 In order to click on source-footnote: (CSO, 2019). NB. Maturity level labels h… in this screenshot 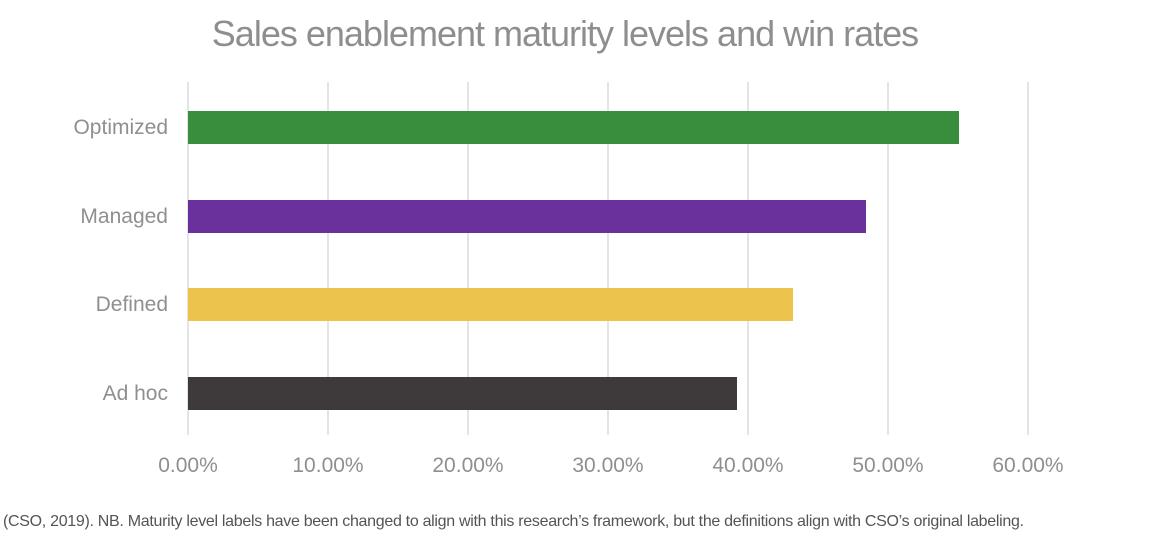, I will do `click(513, 521)`.